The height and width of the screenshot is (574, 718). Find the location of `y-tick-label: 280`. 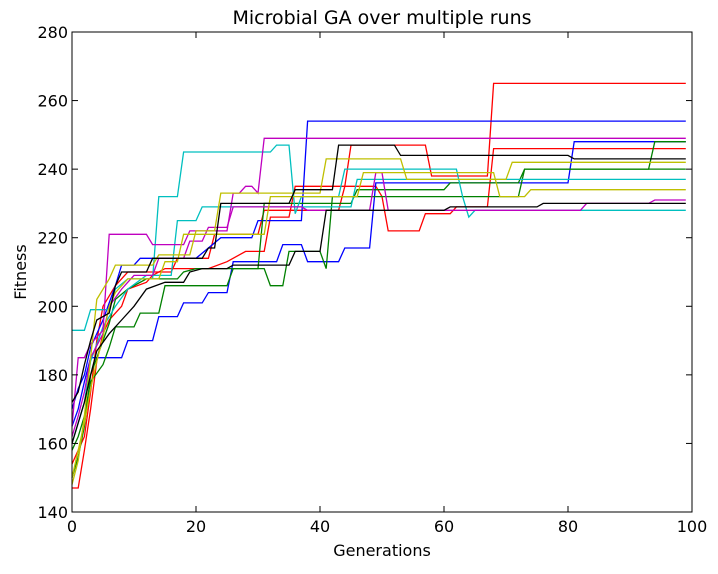

y-tick-label: 280 is located at coordinates (52, 32).